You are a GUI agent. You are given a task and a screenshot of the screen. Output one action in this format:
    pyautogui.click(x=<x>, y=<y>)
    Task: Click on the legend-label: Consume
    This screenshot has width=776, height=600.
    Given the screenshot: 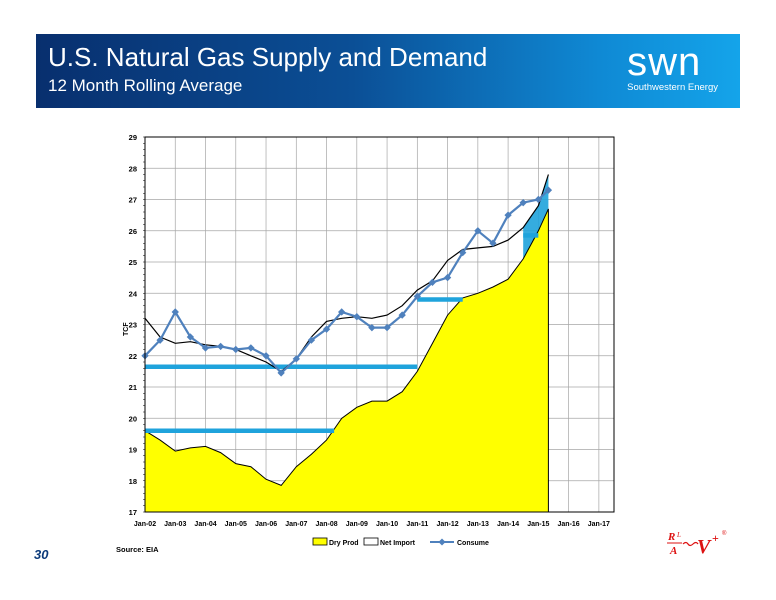 What is the action you would take?
    pyautogui.click(x=473, y=543)
    